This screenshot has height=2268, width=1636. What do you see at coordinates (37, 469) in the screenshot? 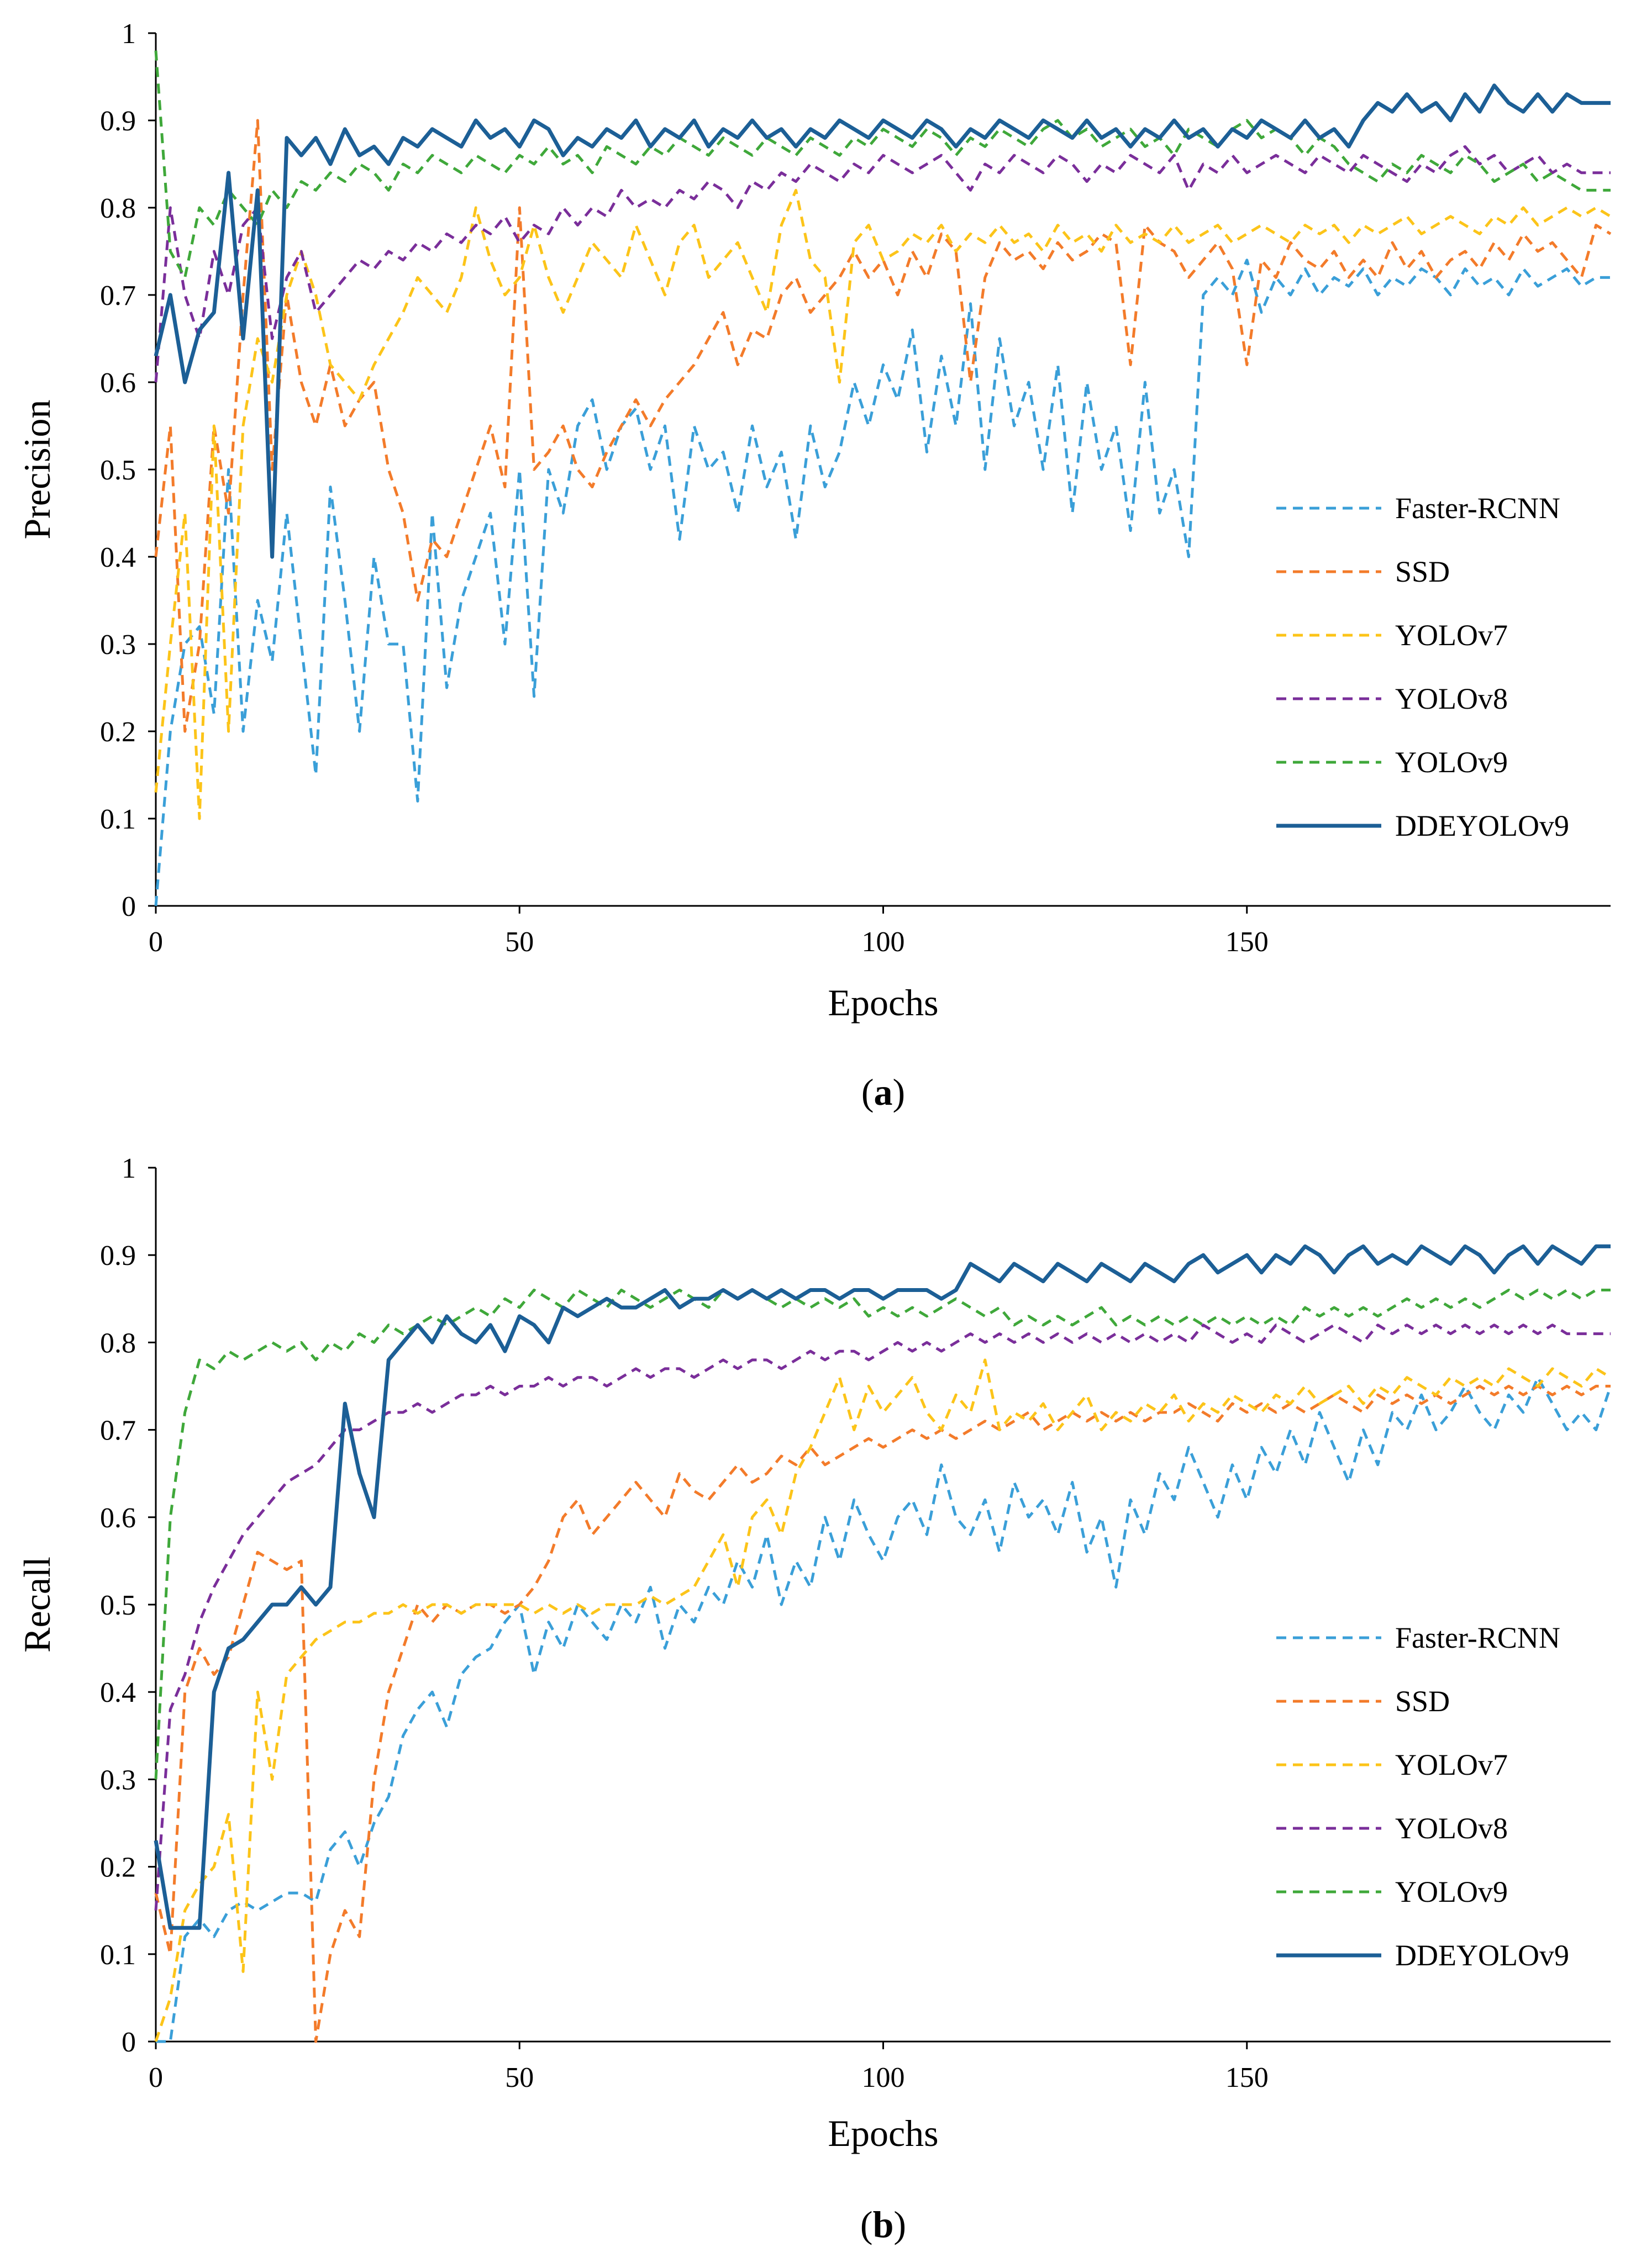
I see `y-axis-title: Precision` at bounding box center [37, 469].